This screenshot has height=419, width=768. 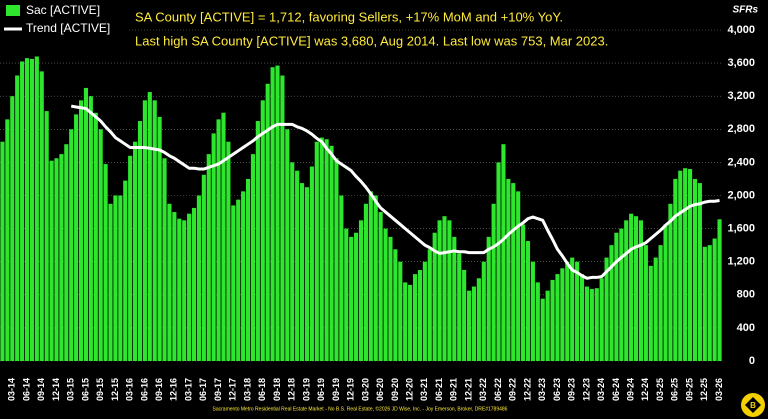 I want to click on x-tick-label: 06-15, so click(x=85, y=389).